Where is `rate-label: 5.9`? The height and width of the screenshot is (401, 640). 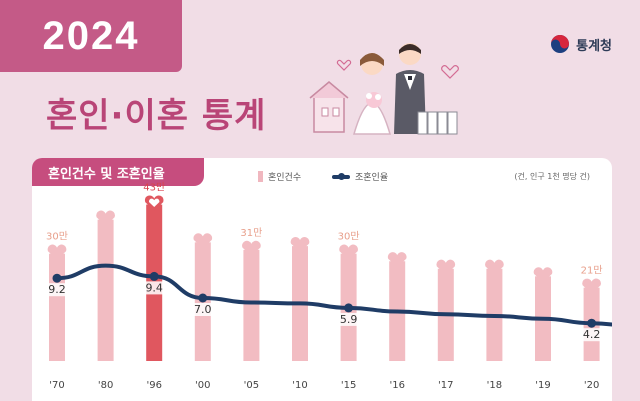
rate-label: 5.9 is located at coordinates (349, 319).